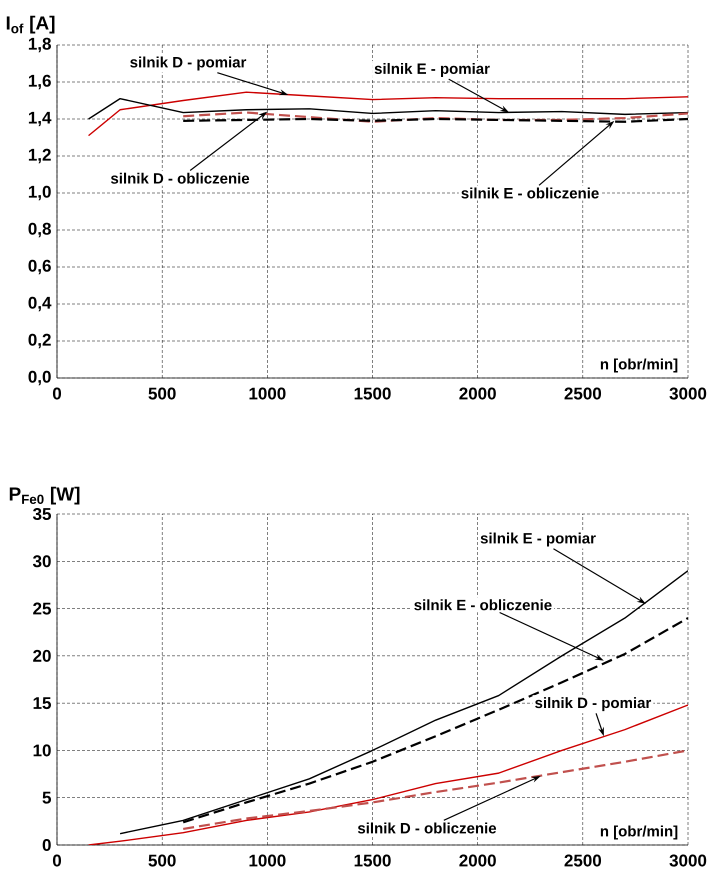 The image size is (713, 884). What do you see at coordinates (42, 750) in the screenshot?
I see `y-tick-label: 10` at bounding box center [42, 750].